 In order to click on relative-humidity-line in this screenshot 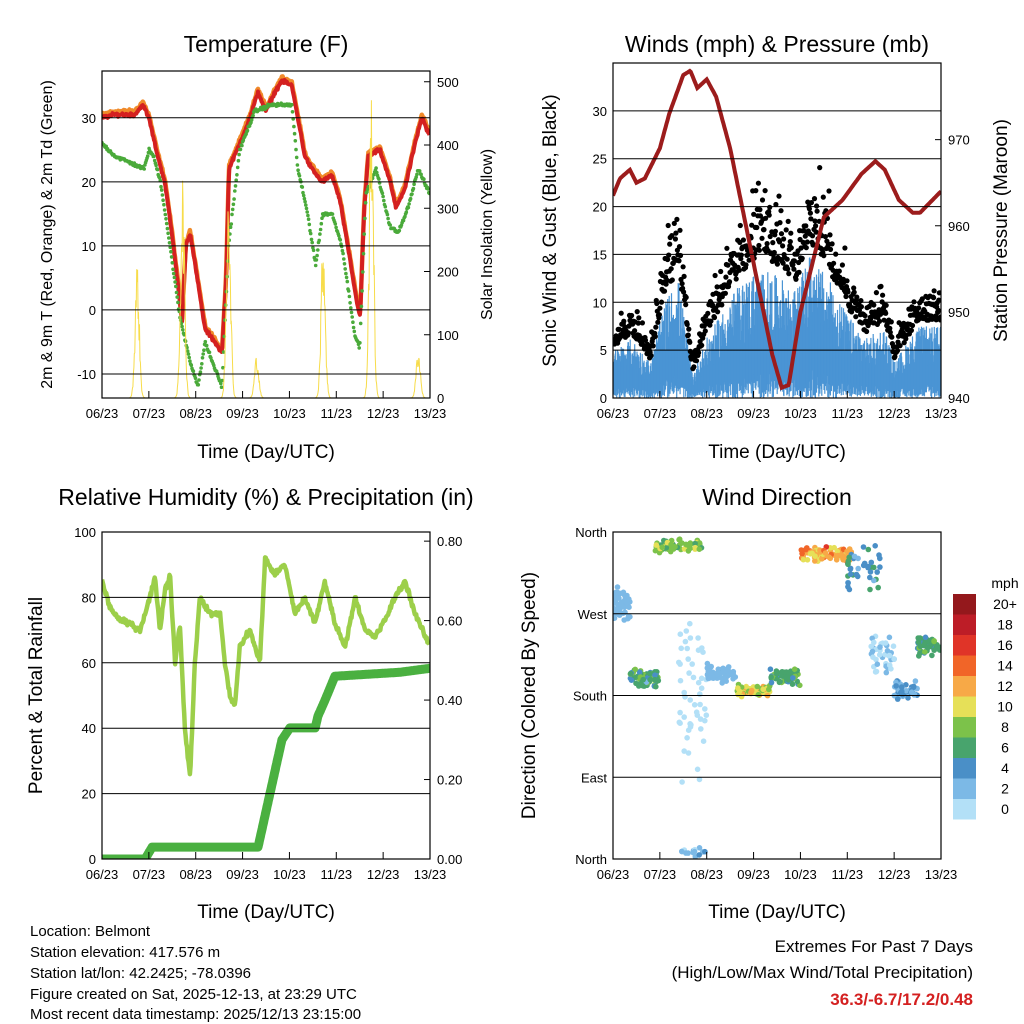, I will do `click(266, 666)`.